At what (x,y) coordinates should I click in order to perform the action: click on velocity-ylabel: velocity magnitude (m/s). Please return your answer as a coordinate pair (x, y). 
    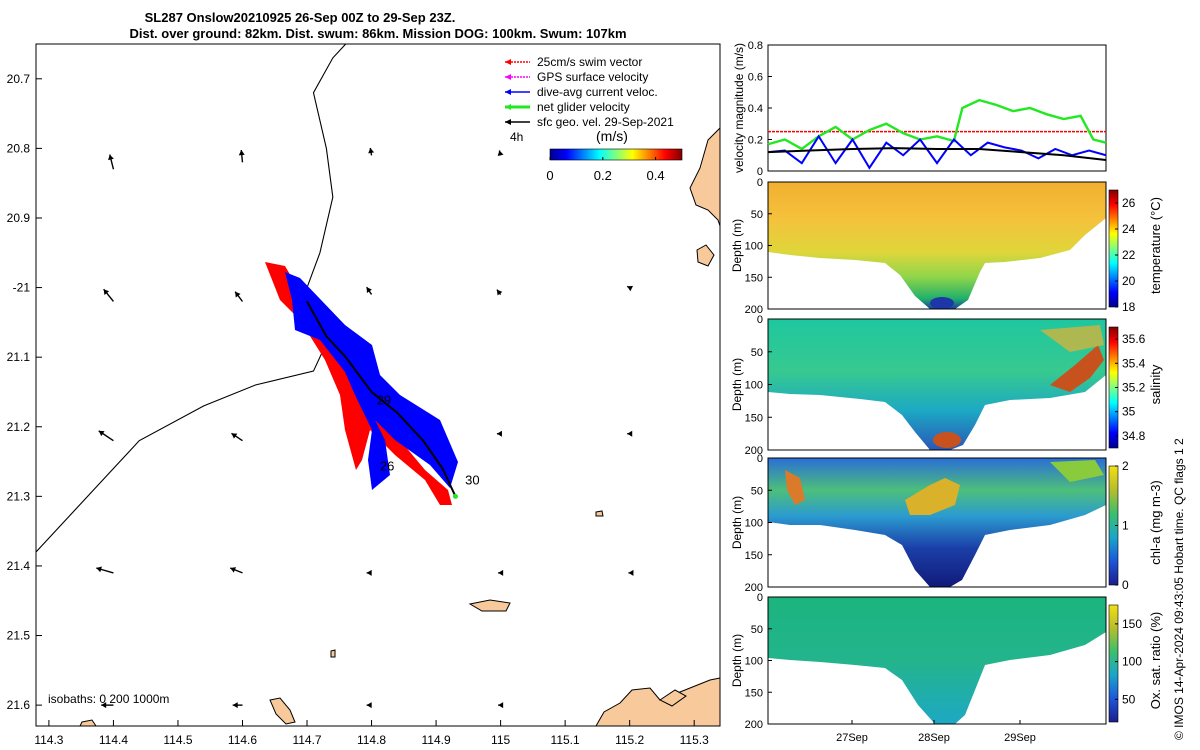
    Looking at the image, I should click on (739, 108).